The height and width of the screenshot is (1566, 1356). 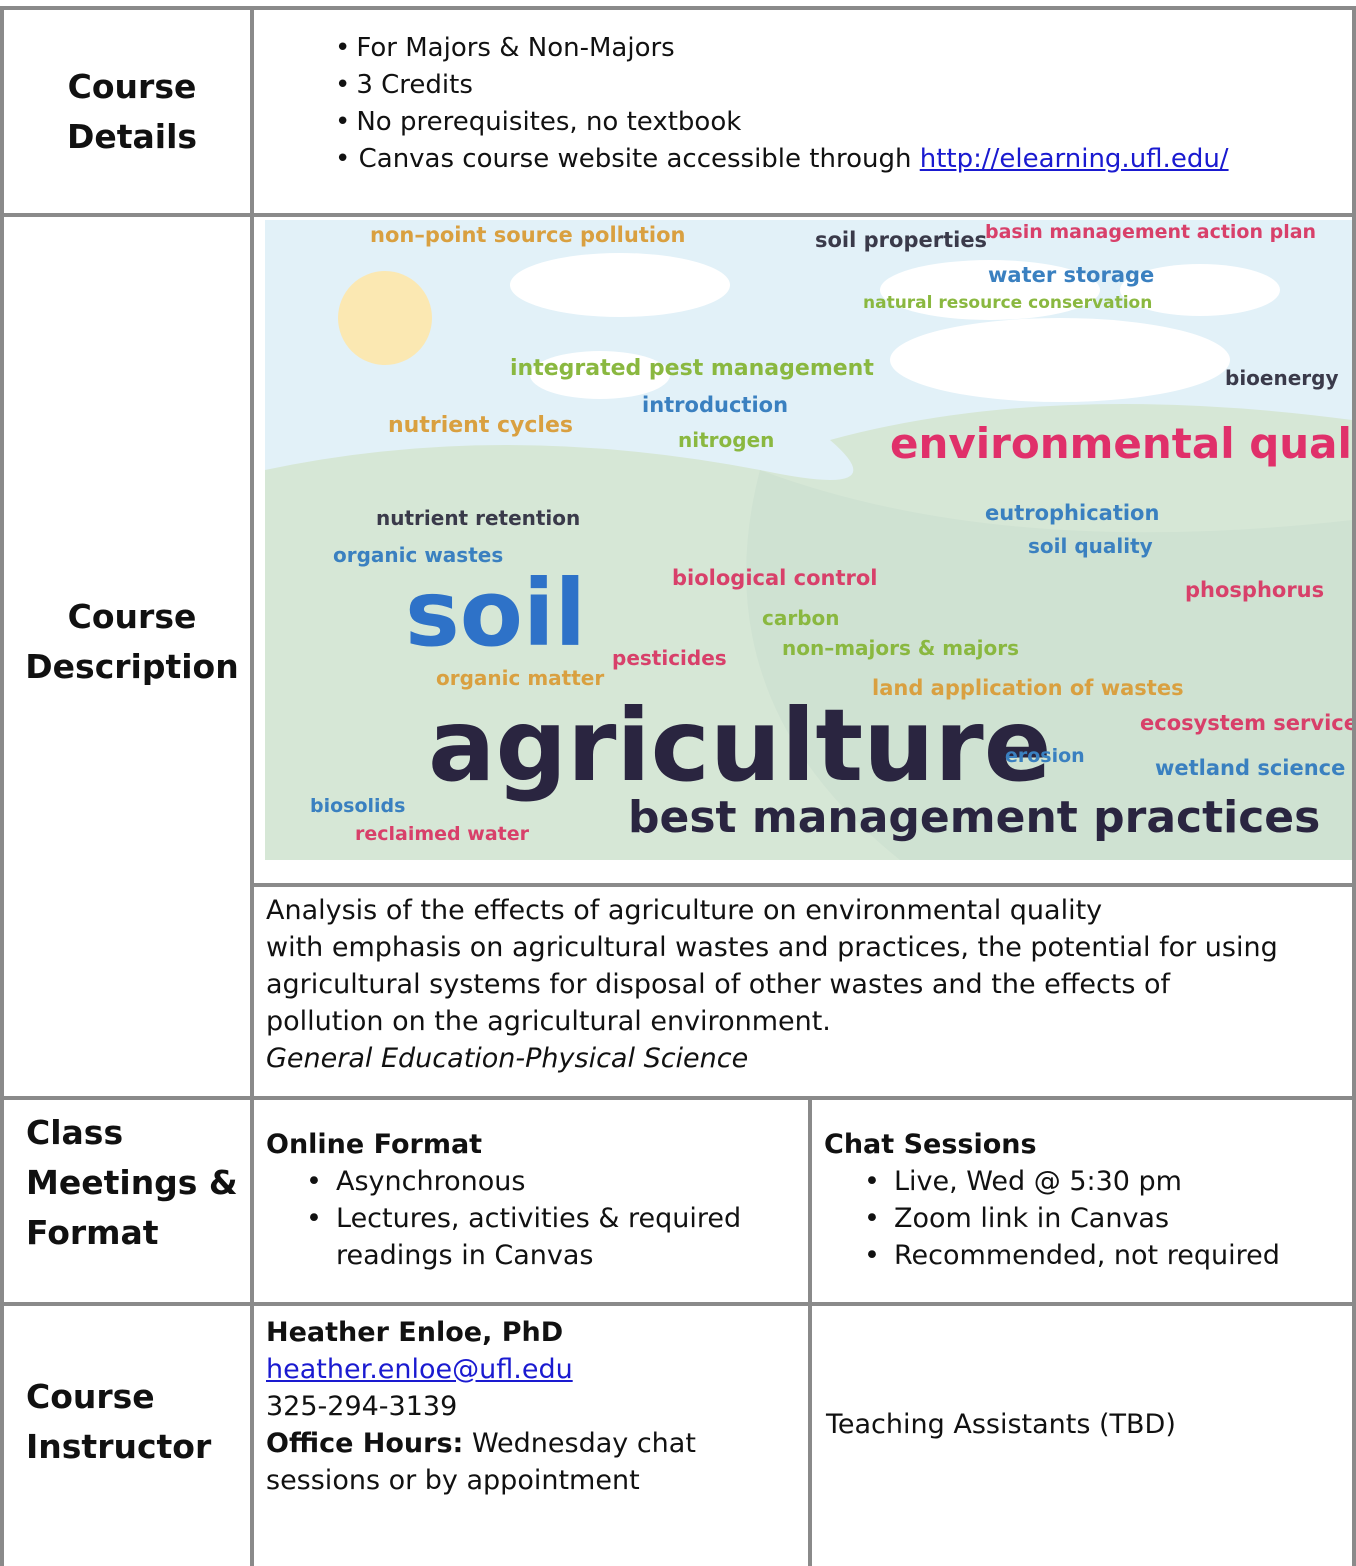 What do you see at coordinates (480, 425) in the screenshot?
I see `cloud-word: nutrient cycles` at bounding box center [480, 425].